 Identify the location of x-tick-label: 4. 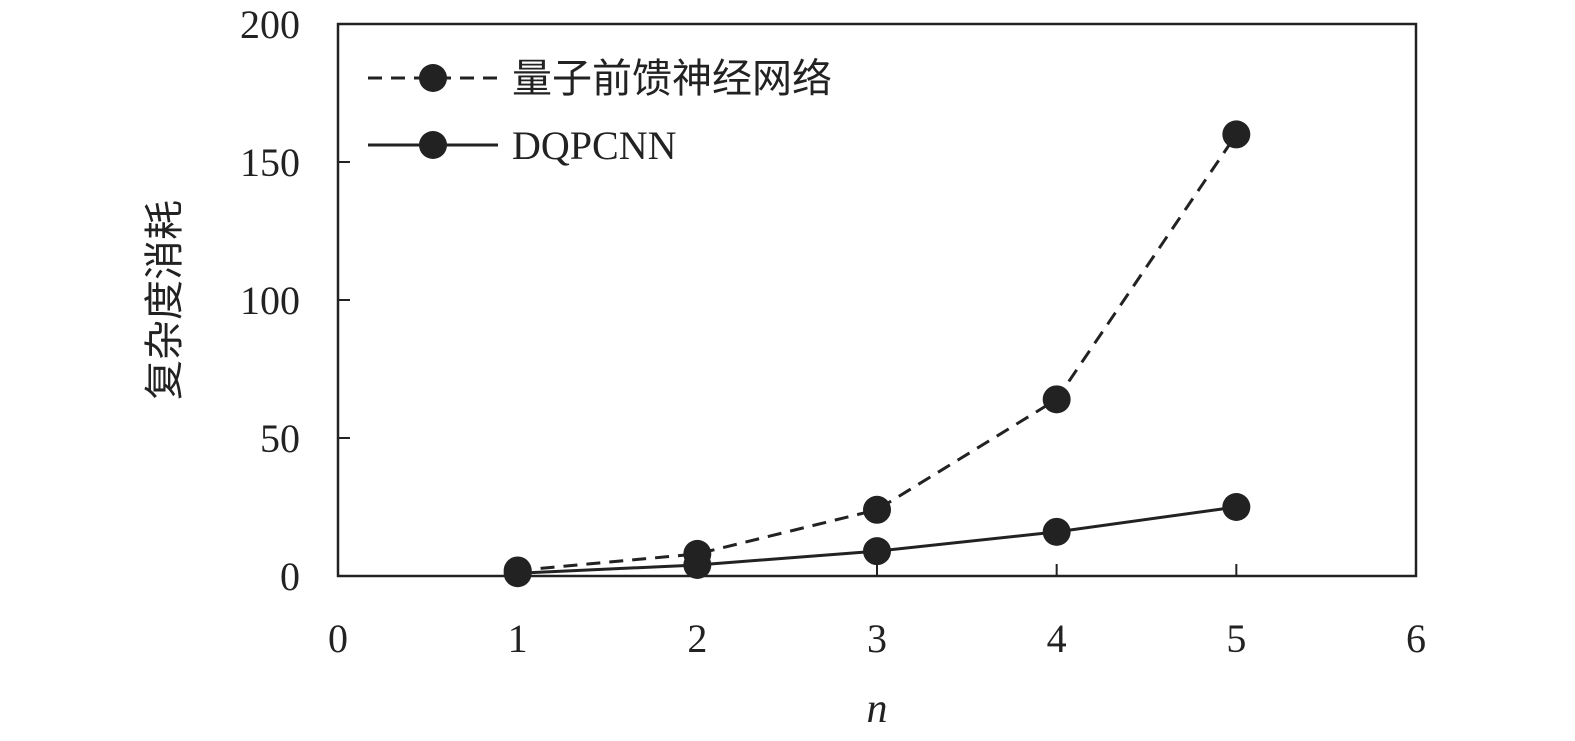
(1057, 638).